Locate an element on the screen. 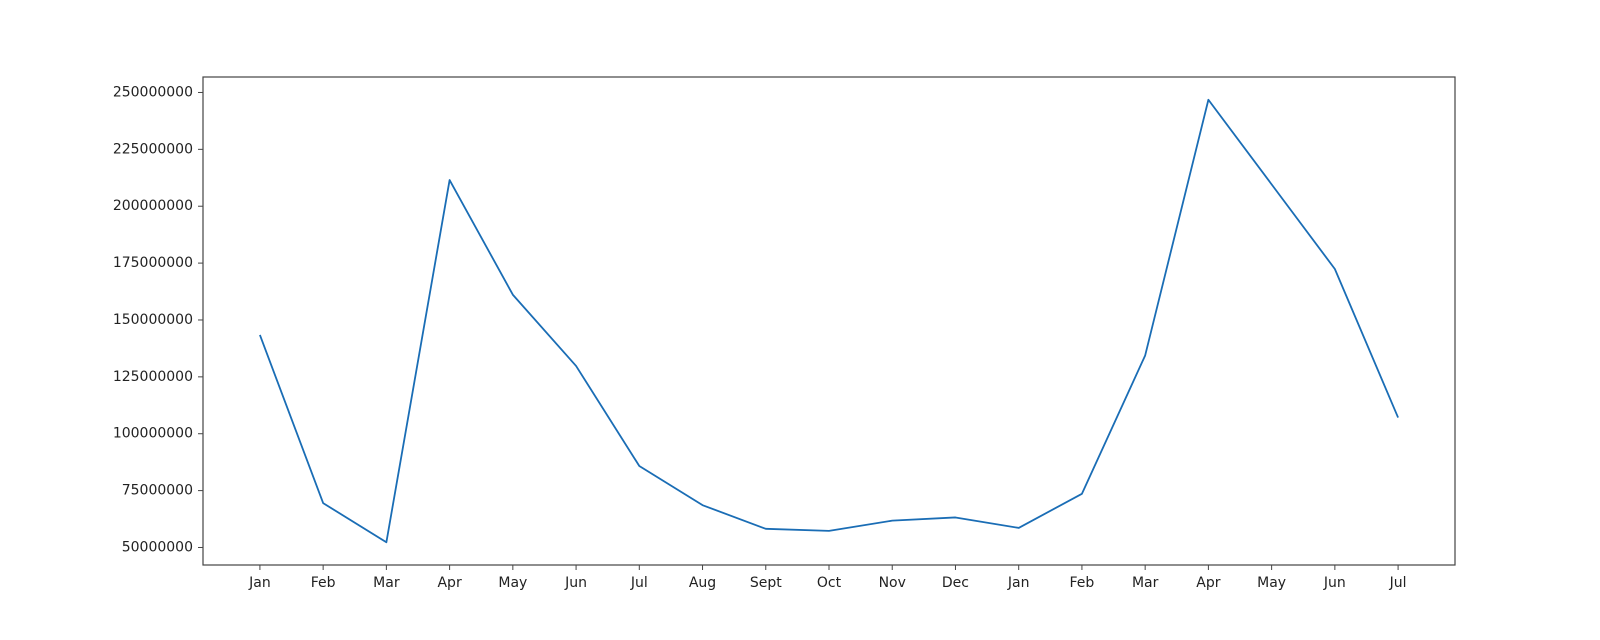  y-tick-label: 200000000 is located at coordinates (153, 206).